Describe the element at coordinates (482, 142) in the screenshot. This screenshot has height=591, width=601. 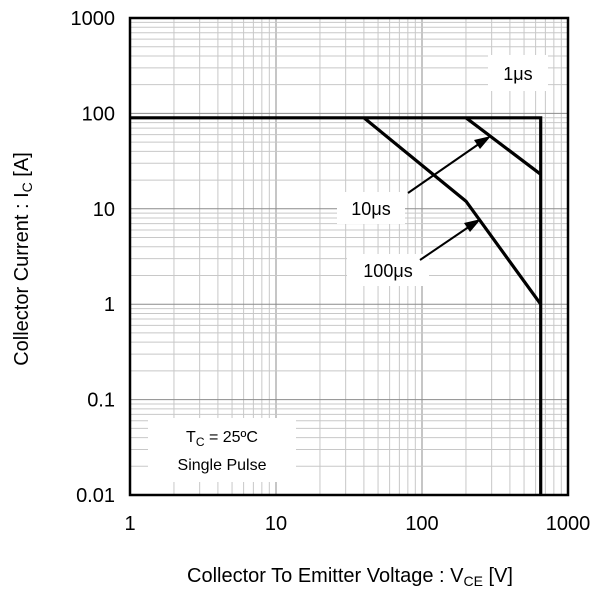
I see `arrow-10us-head` at that location.